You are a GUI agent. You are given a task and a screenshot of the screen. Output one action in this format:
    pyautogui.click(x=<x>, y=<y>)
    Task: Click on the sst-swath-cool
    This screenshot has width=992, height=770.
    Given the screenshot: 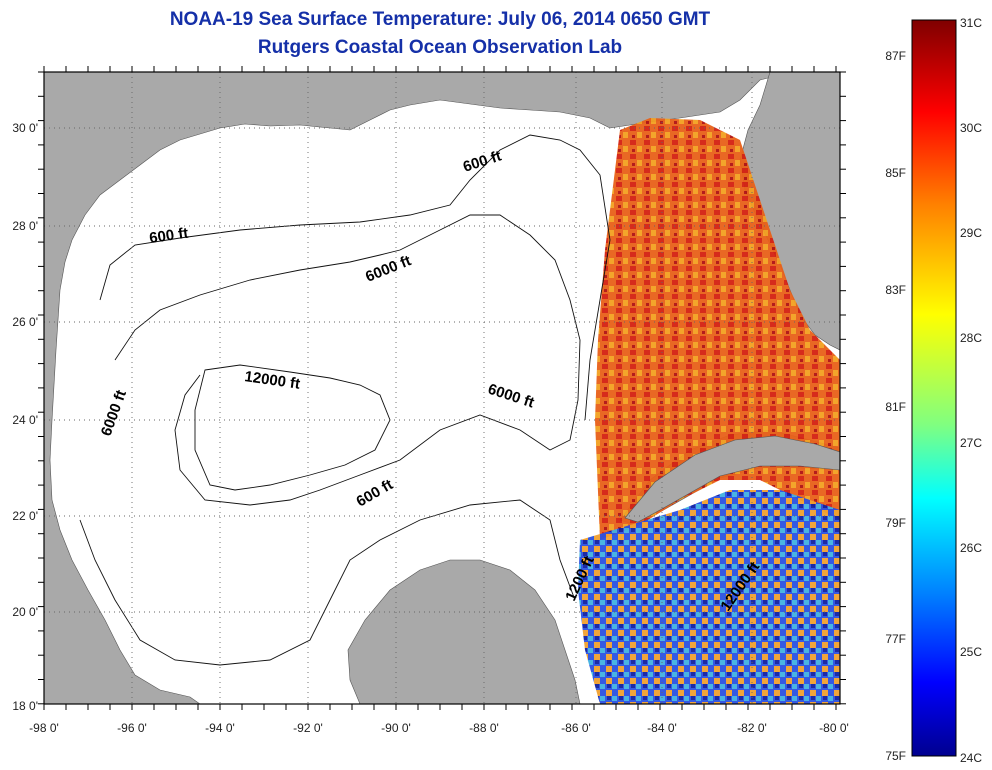 What is the action you would take?
    pyautogui.click(x=709, y=597)
    